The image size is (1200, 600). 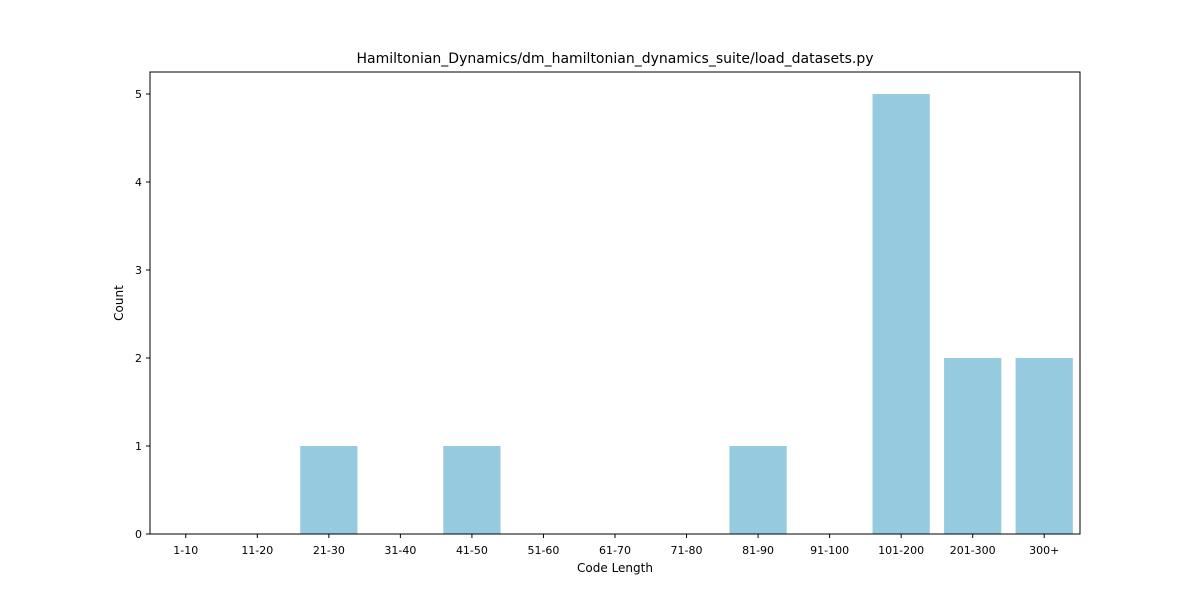 What do you see at coordinates (138, 270) in the screenshot?
I see `y-tick-label: 3` at bounding box center [138, 270].